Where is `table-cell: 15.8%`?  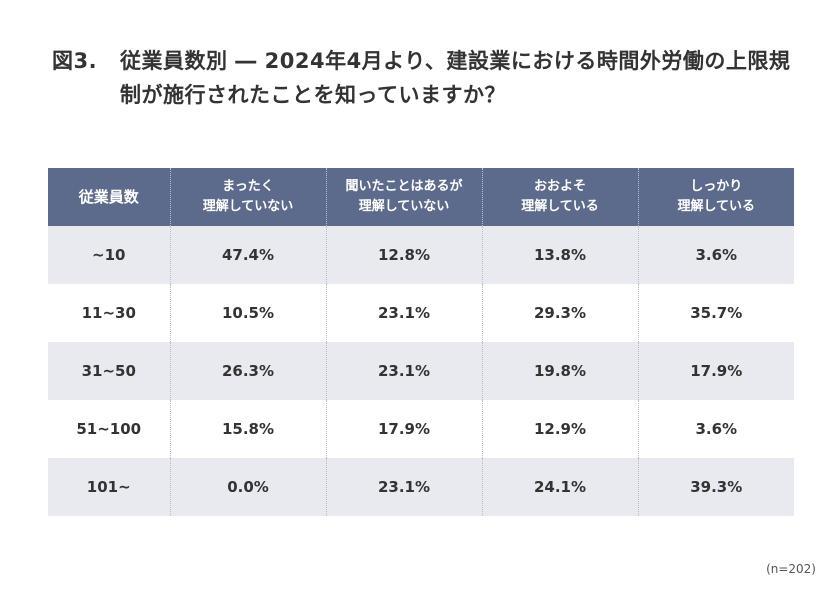 table-cell: 15.8% is located at coordinates (247, 429).